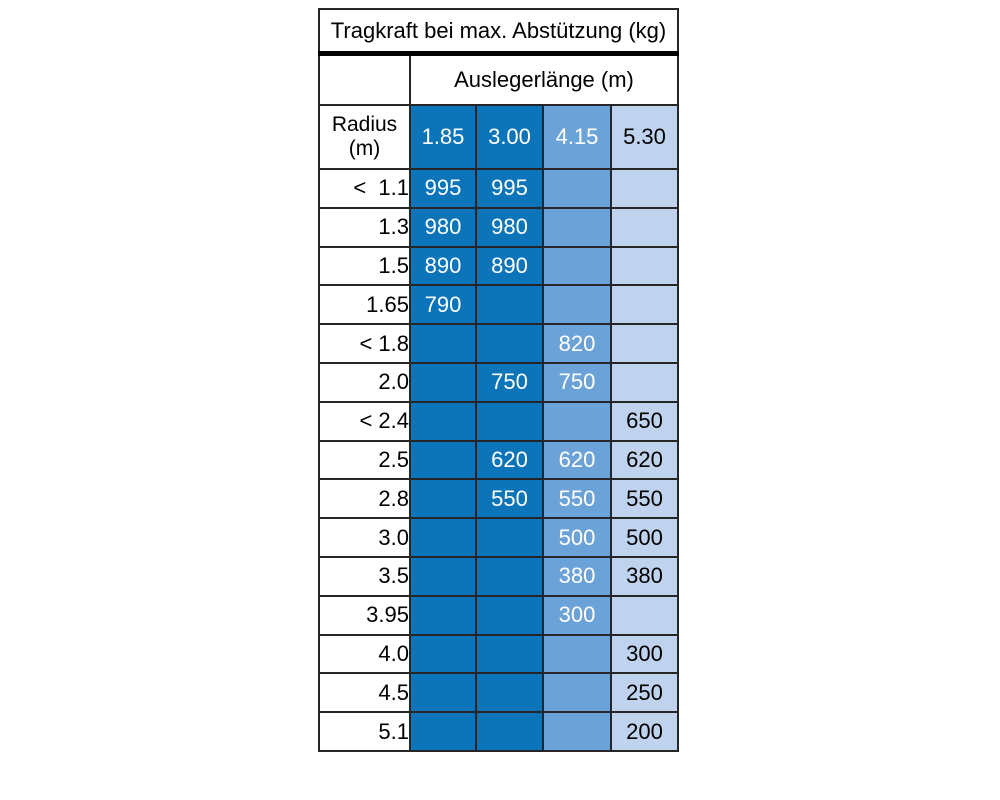  Describe the element at coordinates (364, 693) in the screenshot. I see `radius-cell: 4.5` at that location.